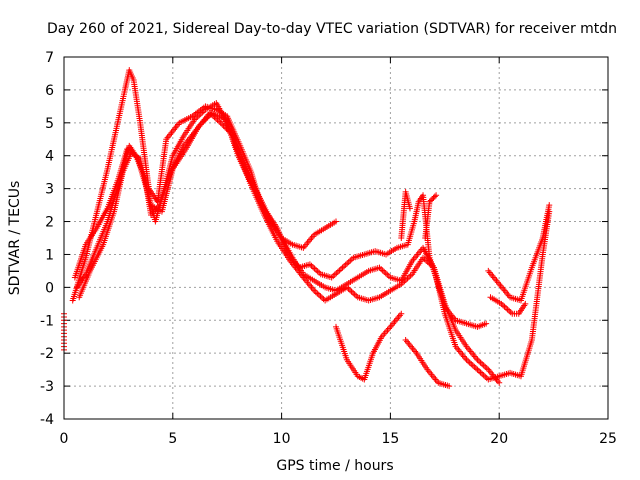 This screenshot has width=640, height=480. Describe the element at coordinates (519, 253) in the screenshot. I see `series-track-h` at that location.